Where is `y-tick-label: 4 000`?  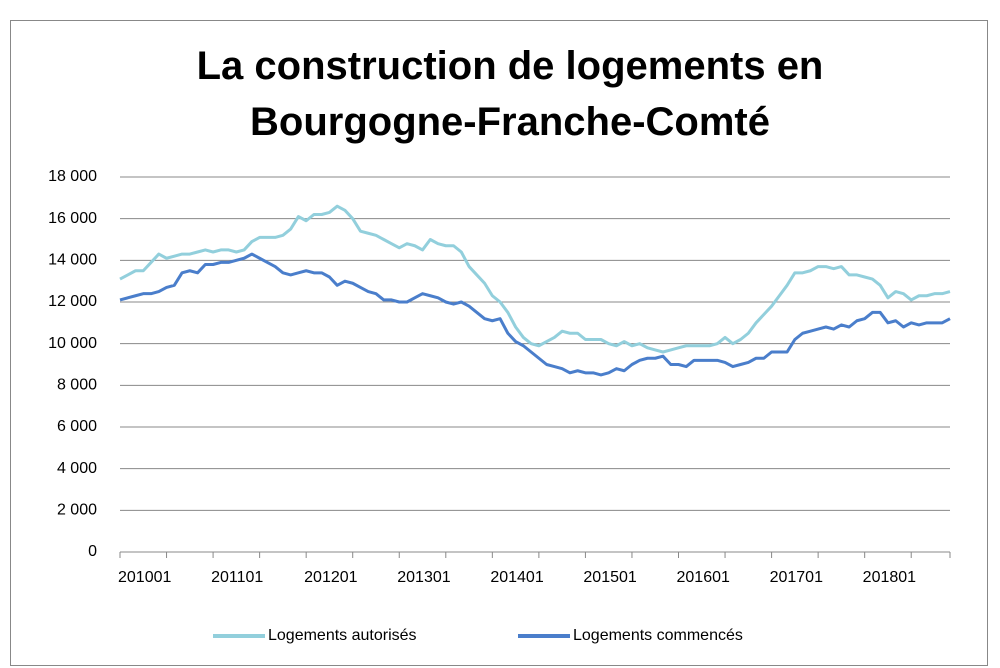
y-tick-label: 4 000 is located at coordinates (77, 468).